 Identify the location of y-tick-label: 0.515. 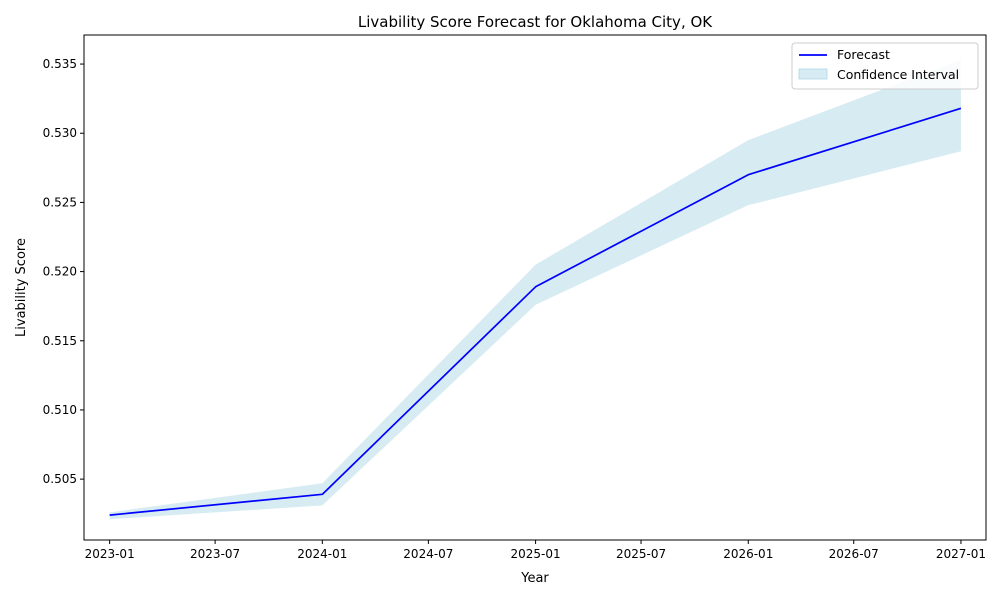
(60, 341).